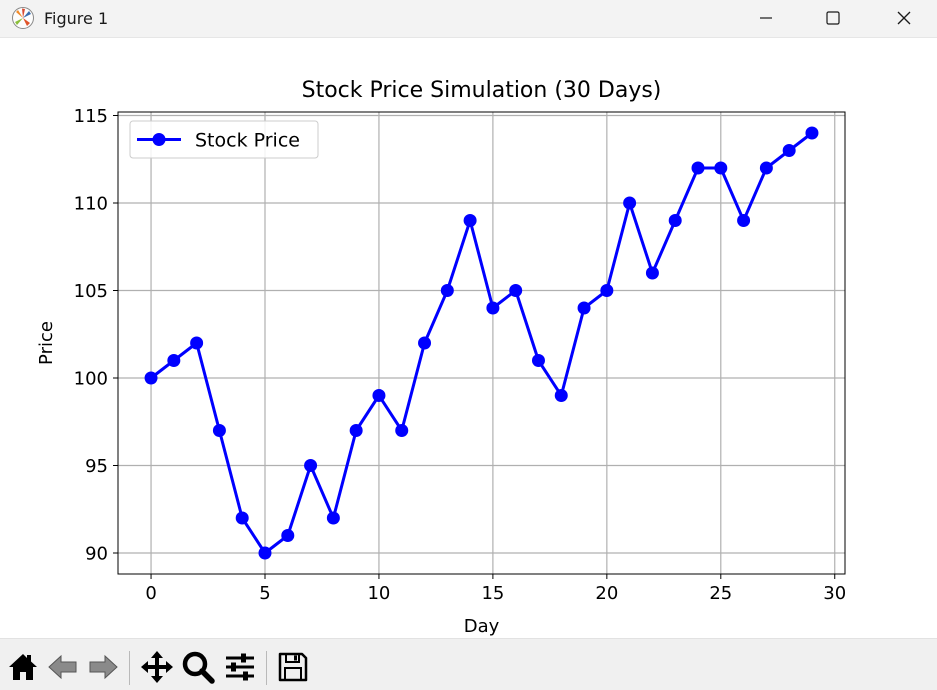 The height and width of the screenshot is (690, 937). What do you see at coordinates (96, 466) in the screenshot?
I see `y-tick-label: 95` at bounding box center [96, 466].